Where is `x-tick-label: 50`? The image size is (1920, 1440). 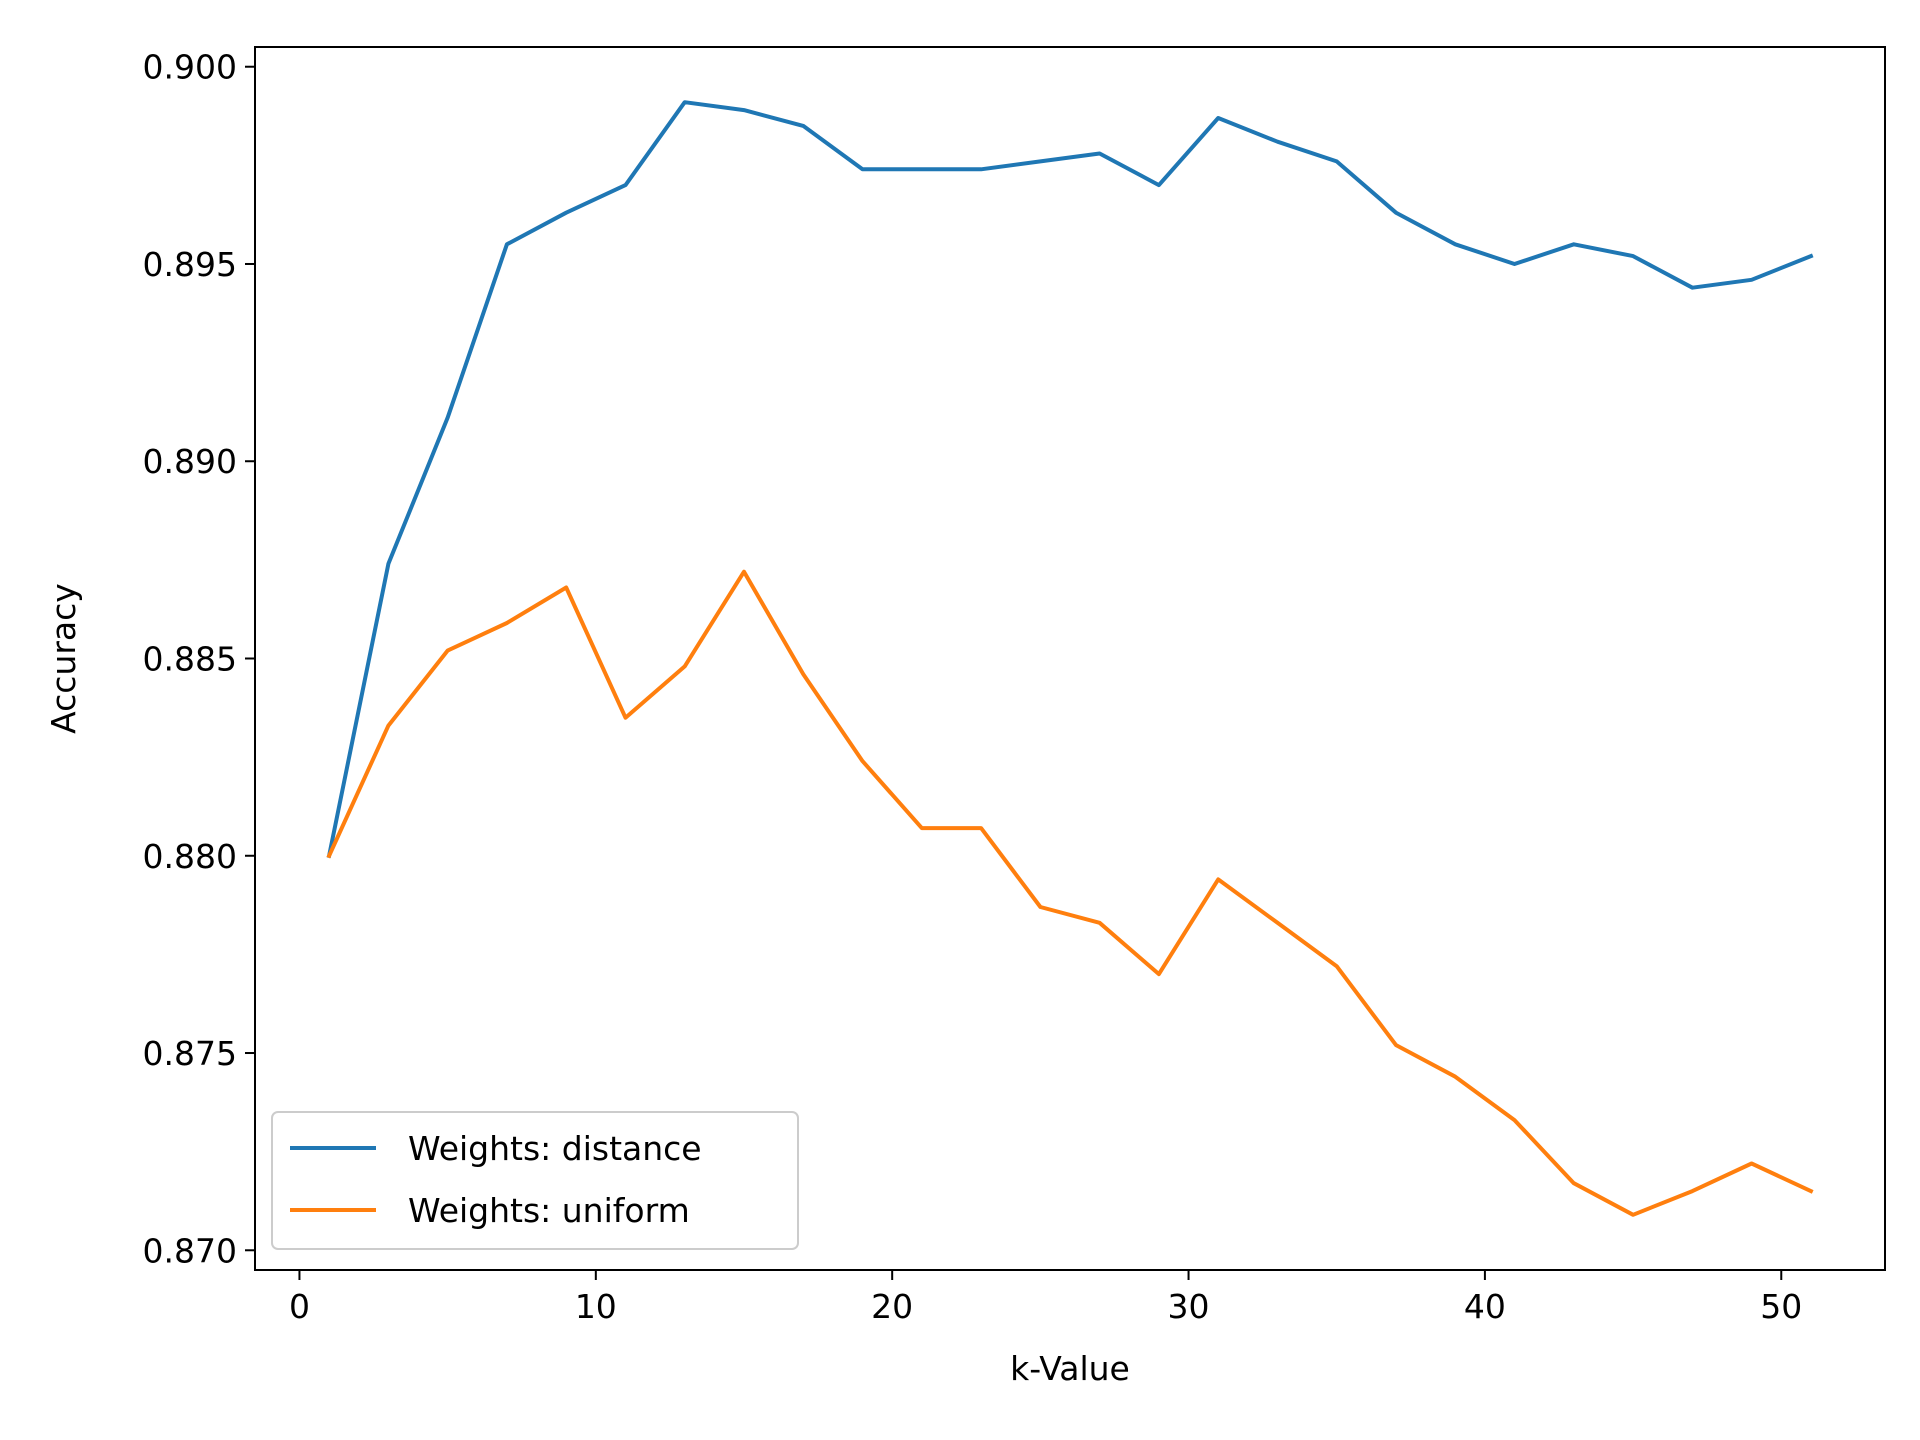 x-tick-label: 50 is located at coordinates (1781, 1306).